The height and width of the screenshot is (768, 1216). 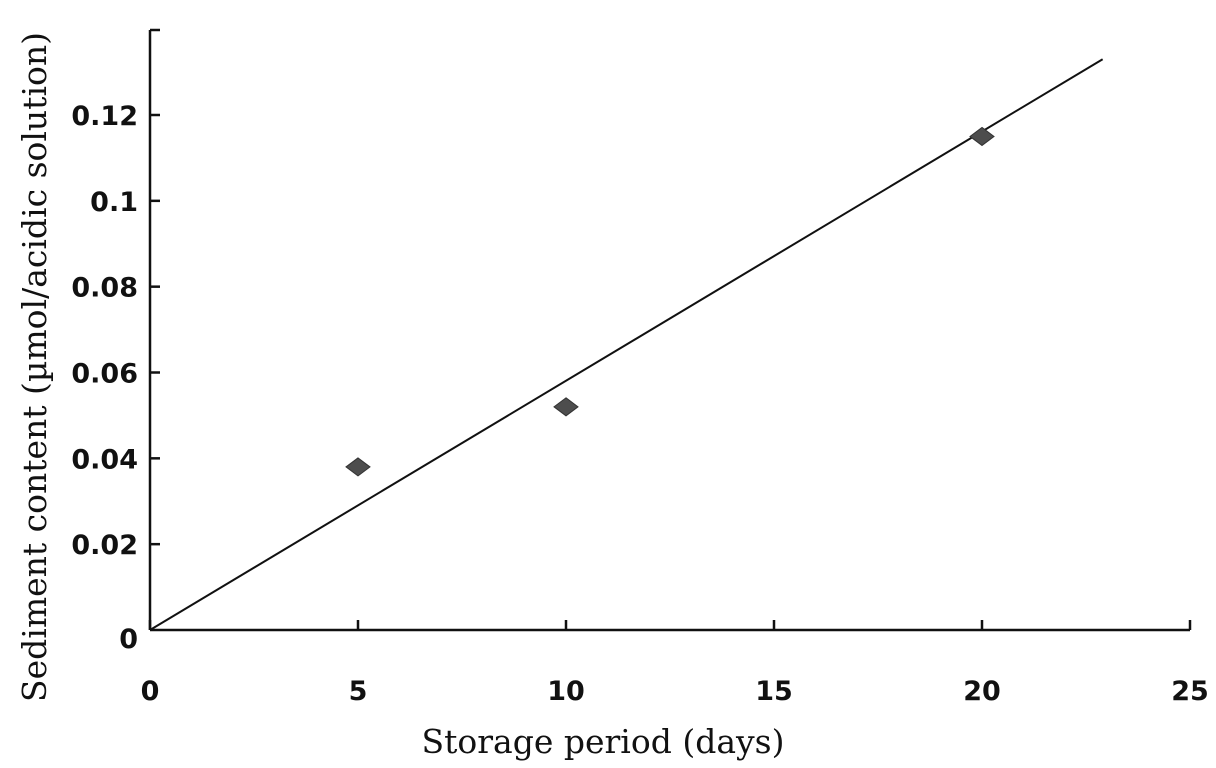 I want to click on x-tick-label: 15, so click(x=774, y=691).